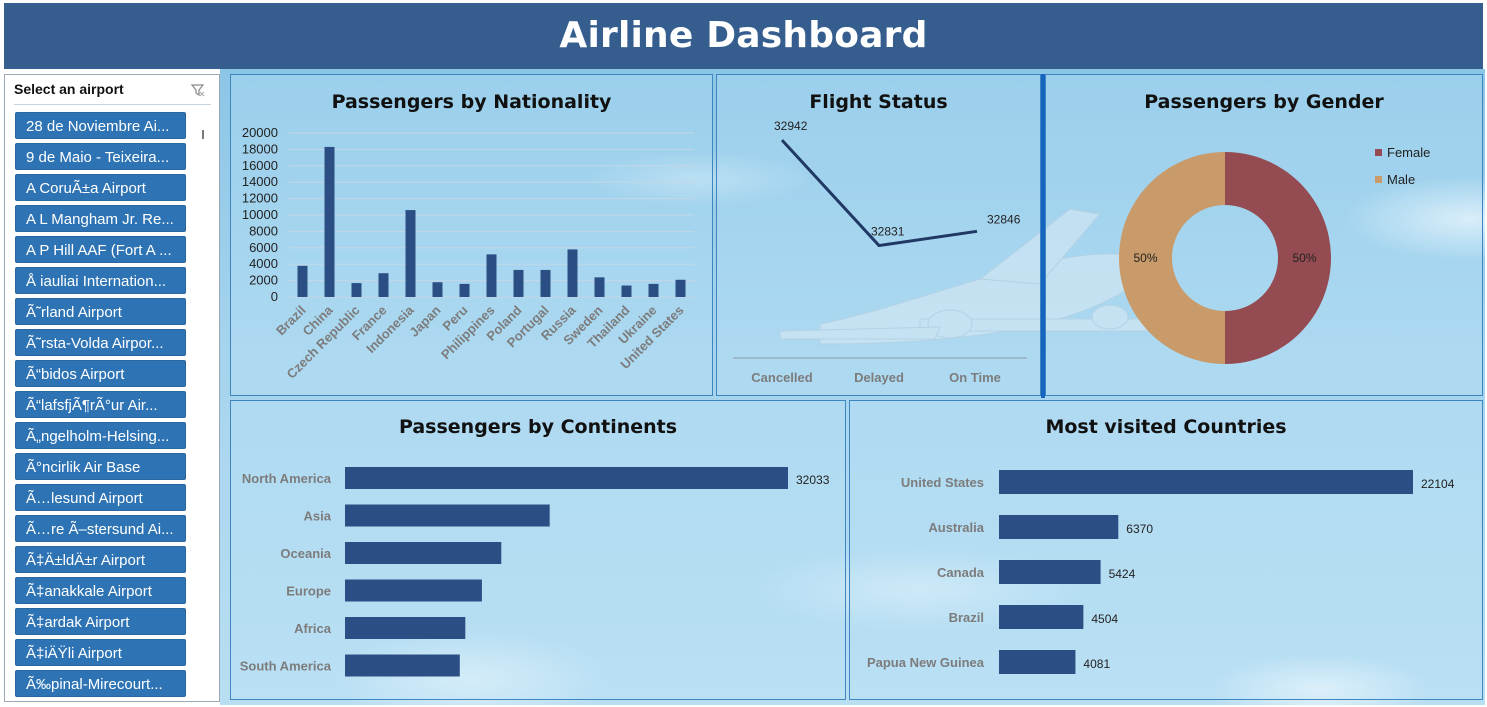  What do you see at coordinates (879, 377) in the screenshot?
I see `x-tick-label: Delayed` at bounding box center [879, 377].